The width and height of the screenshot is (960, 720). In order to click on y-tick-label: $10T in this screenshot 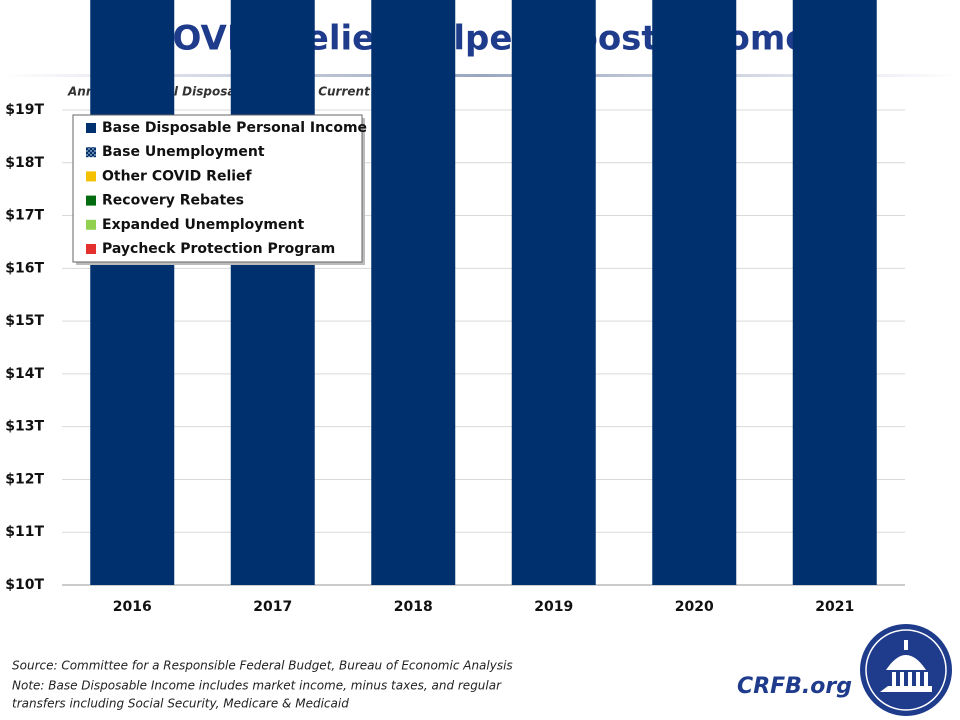, I will do `click(24, 585)`.